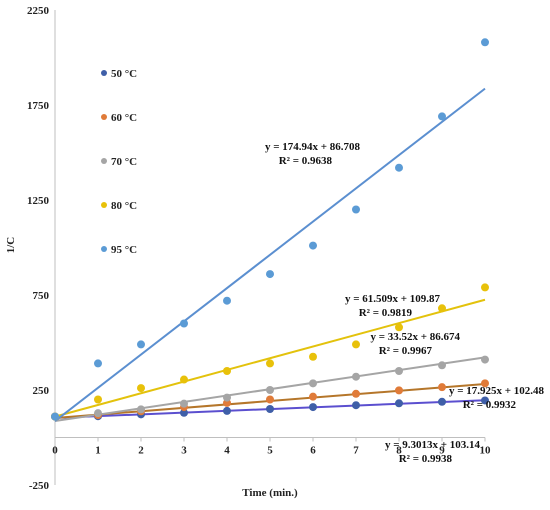 The height and width of the screenshot is (510, 550). I want to click on x-tick-label: 6, so click(313, 451).